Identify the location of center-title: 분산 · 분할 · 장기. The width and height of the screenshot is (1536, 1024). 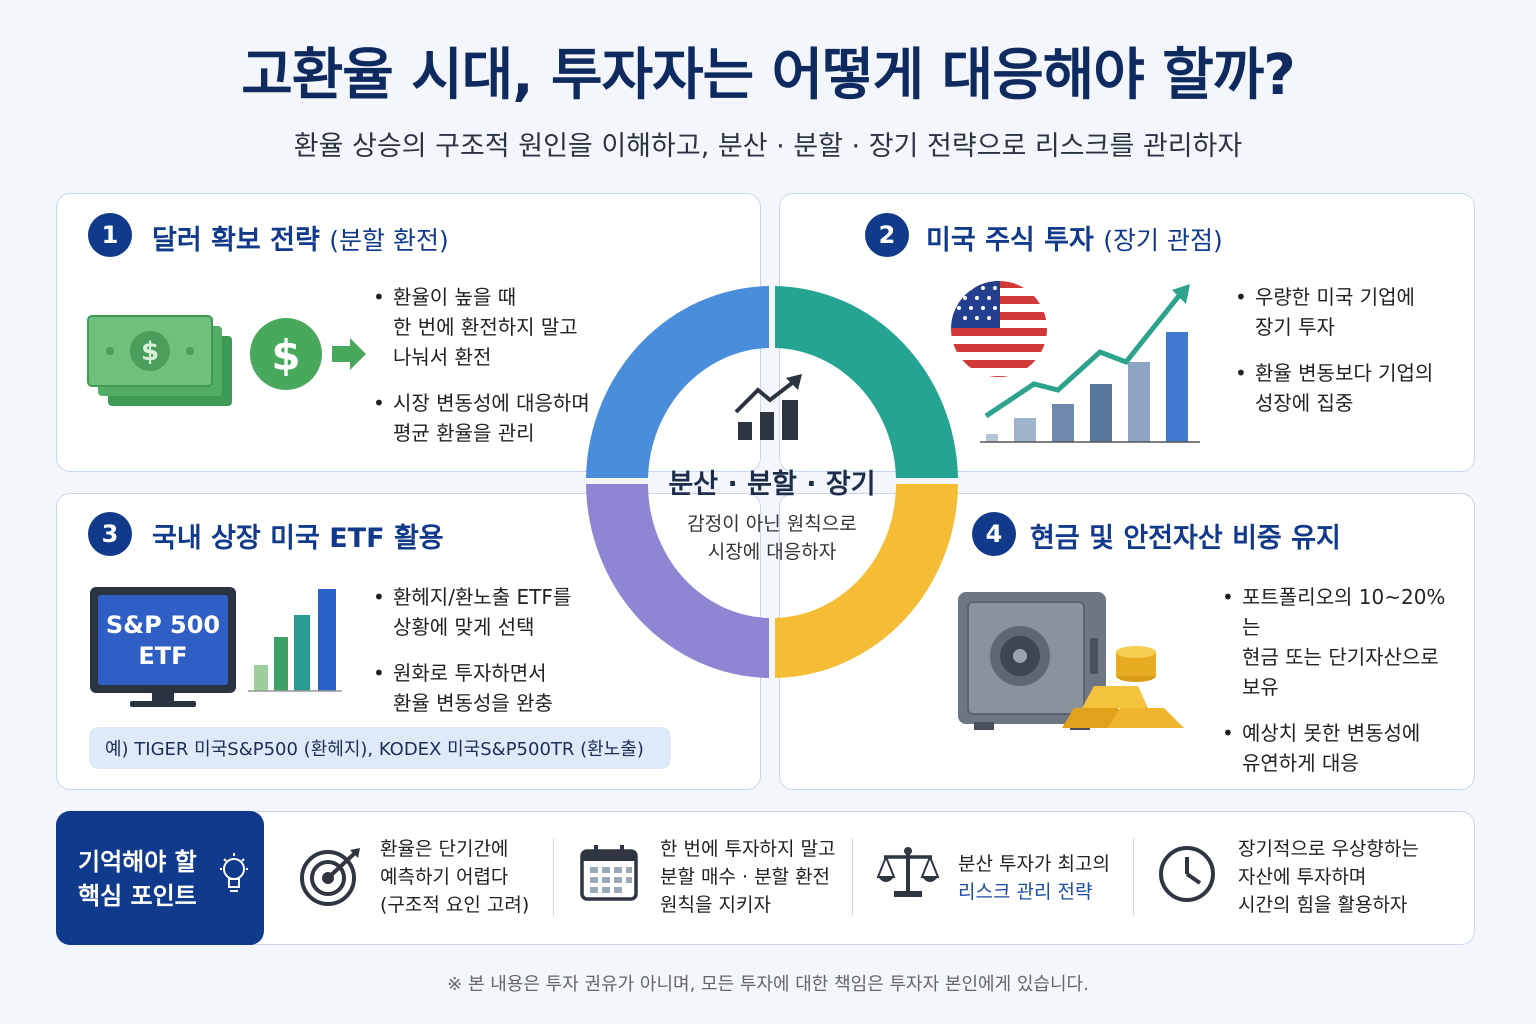
(772, 484).